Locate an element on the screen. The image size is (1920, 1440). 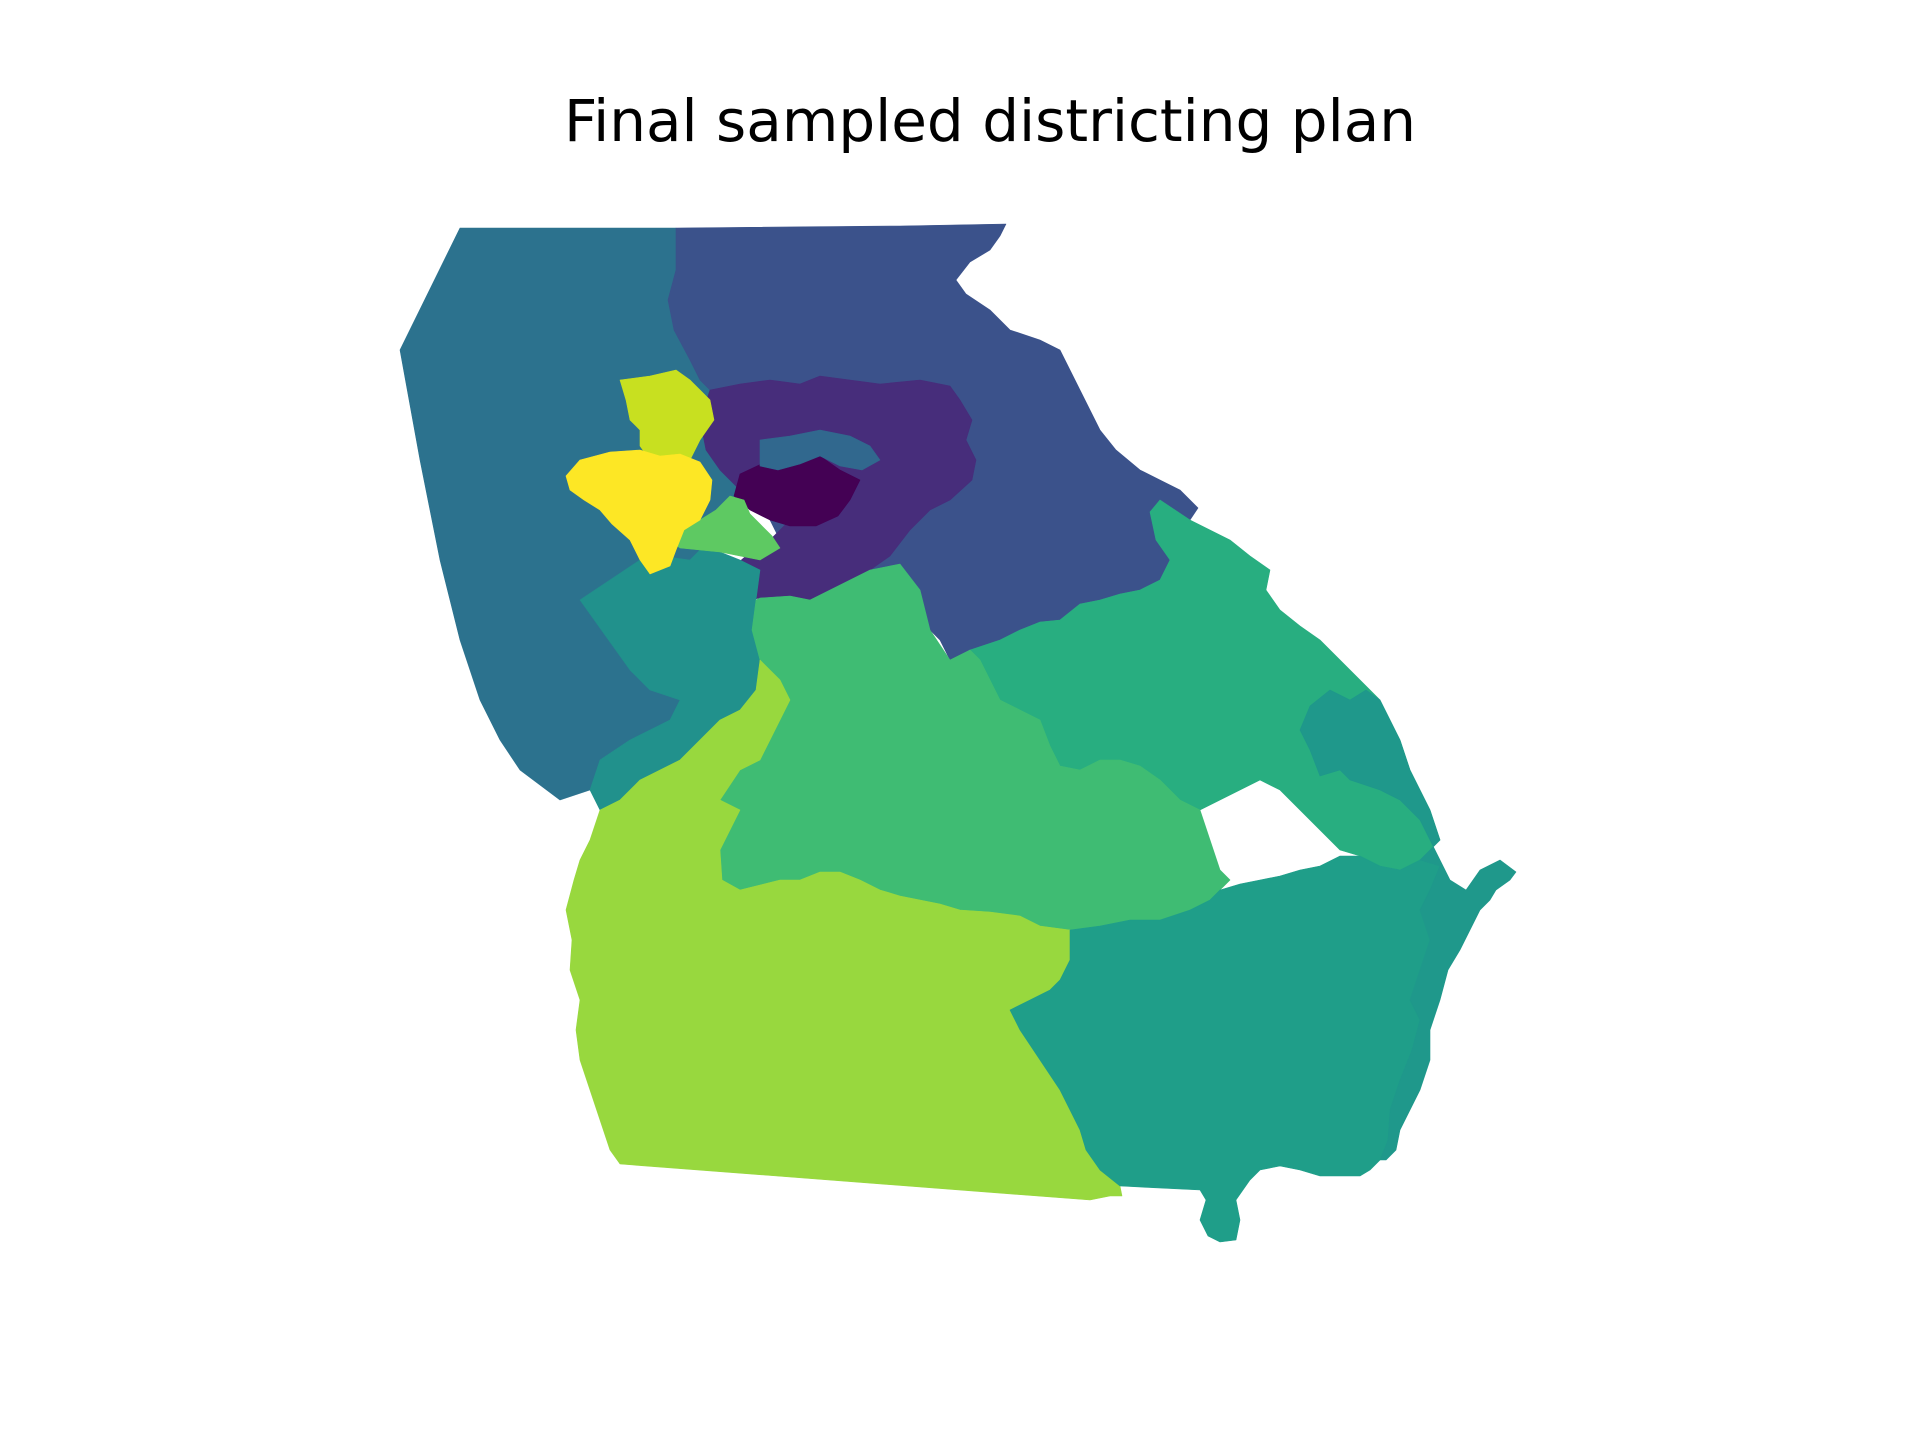
district-east is located at coordinates (1205, 685).